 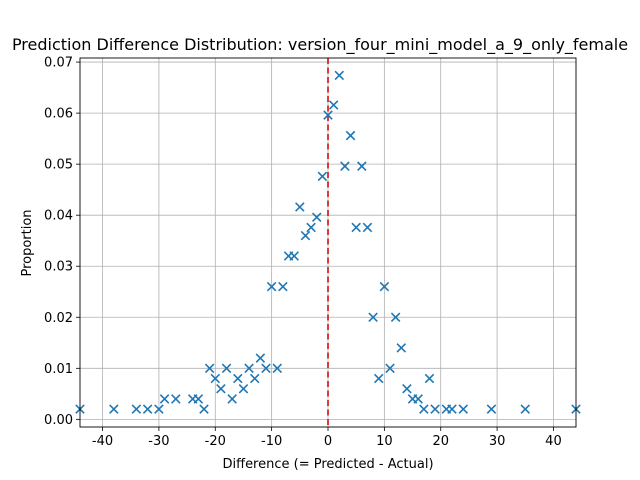 What do you see at coordinates (58, 267) in the screenshot?
I see `y-tick-label: 0.03` at bounding box center [58, 267].